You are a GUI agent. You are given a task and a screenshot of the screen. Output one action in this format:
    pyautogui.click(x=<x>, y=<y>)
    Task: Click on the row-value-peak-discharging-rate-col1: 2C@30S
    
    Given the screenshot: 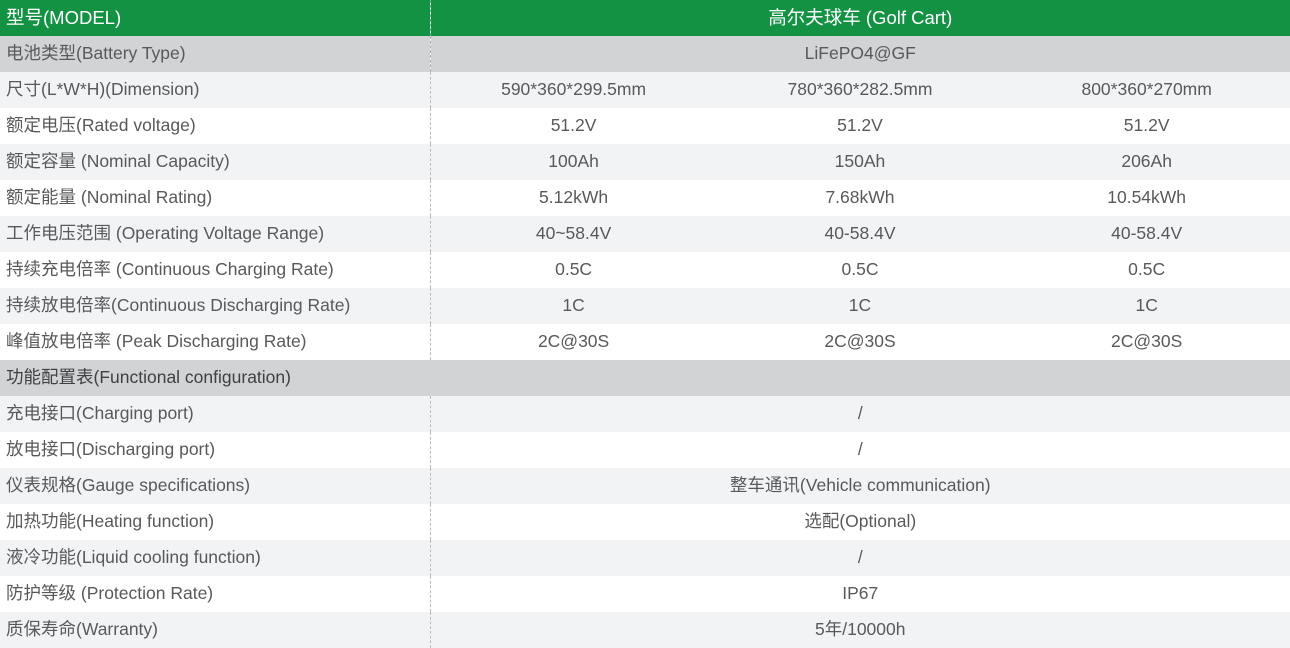 What is the action you would take?
    pyautogui.click(x=573, y=341)
    